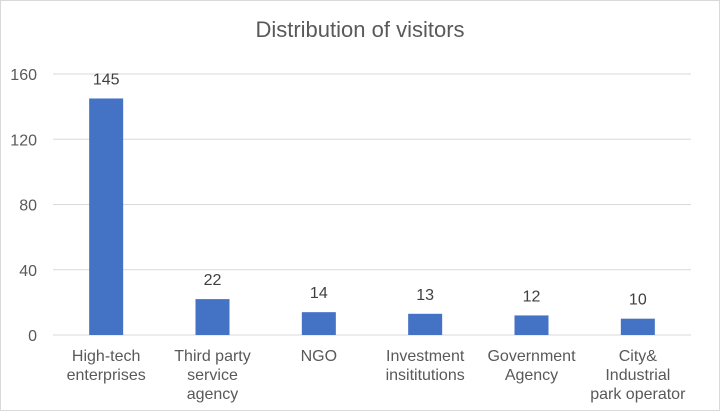 This screenshot has height=411, width=720. Describe the element at coordinates (425, 295) in the screenshot. I see `bar-value-label: 13` at that location.